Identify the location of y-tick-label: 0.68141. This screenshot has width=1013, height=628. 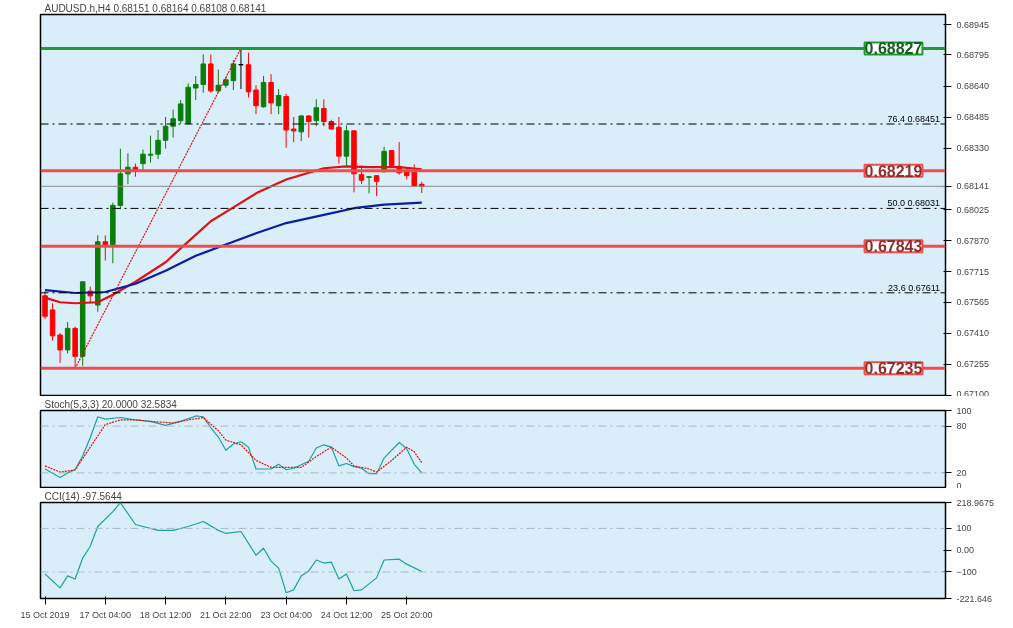
(973, 186).